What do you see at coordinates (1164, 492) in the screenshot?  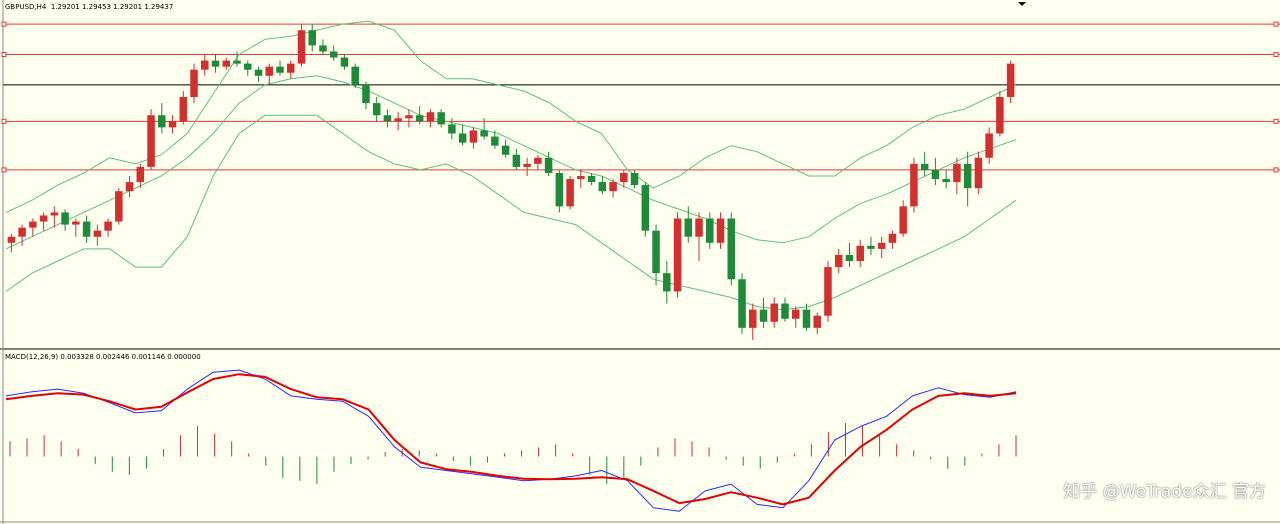 I see `watermark: 知乎 @WeTrade众汇 官方` at bounding box center [1164, 492].